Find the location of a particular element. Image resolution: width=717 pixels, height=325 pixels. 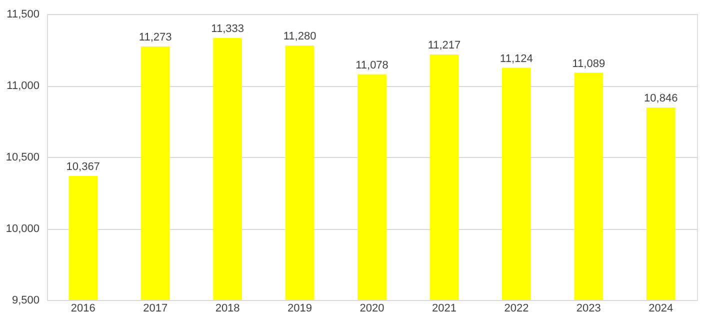

data-label: 11,333 is located at coordinates (227, 28).